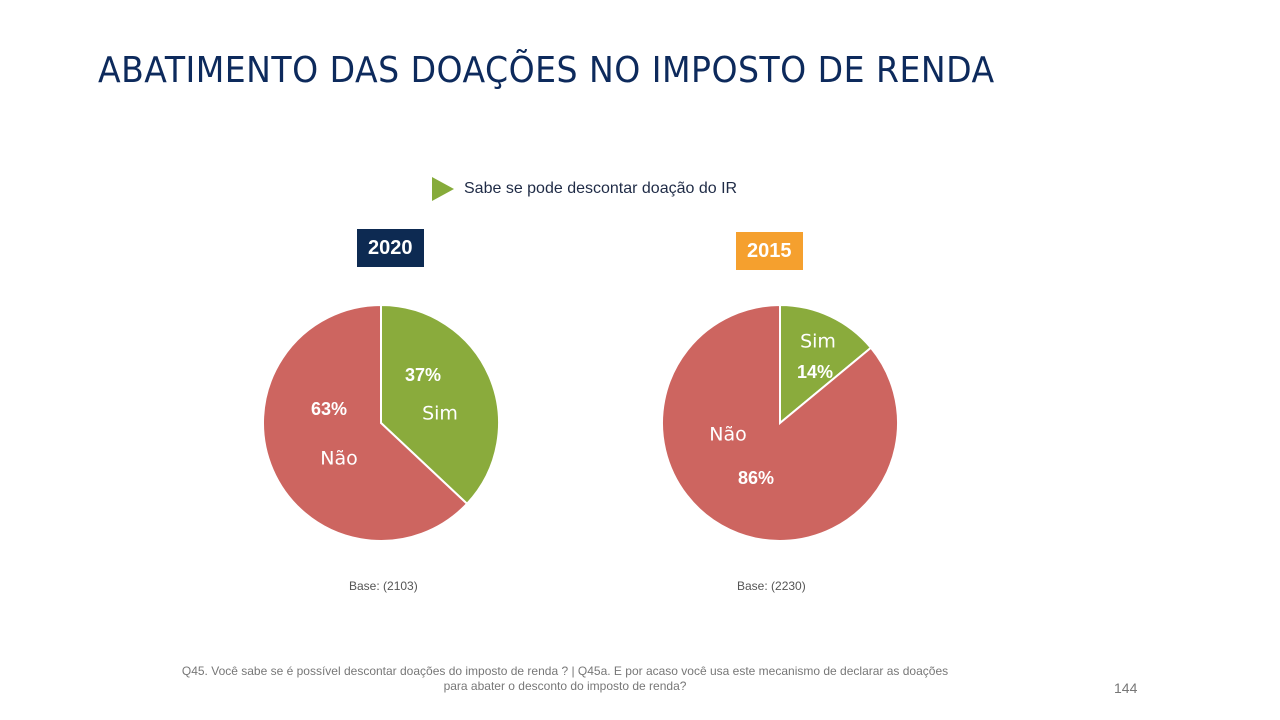  I want to click on pie-2020-category-label-sim: Sim, so click(440, 414).